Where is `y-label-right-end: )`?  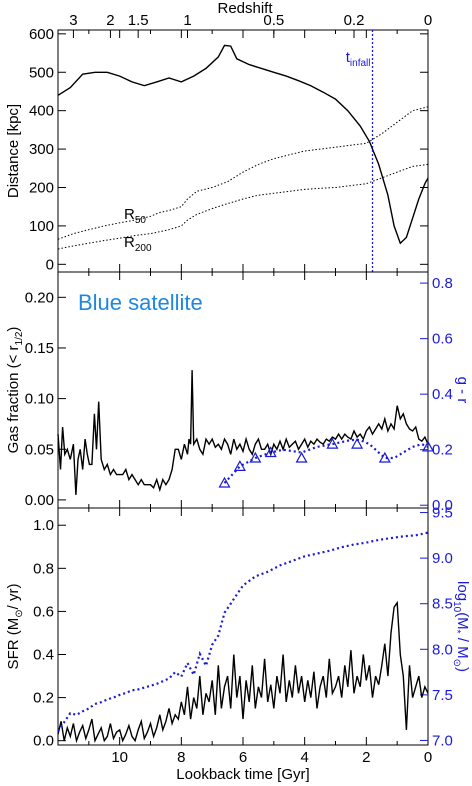
y-label-right-end: ) is located at coordinates (462, 669).